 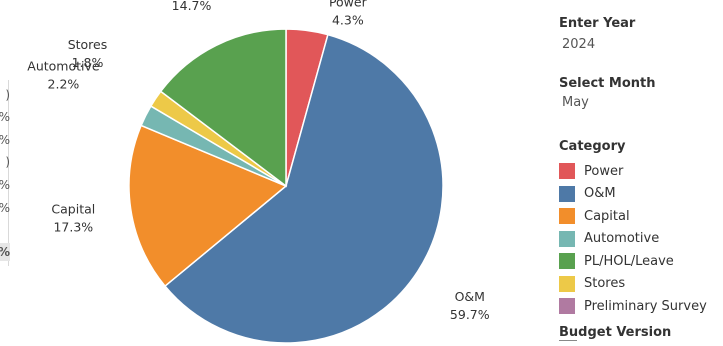 What do you see at coordinates (63, 74) in the screenshot?
I see `slice-label: Automotive 2.2%` at bounding box center [63, 74].